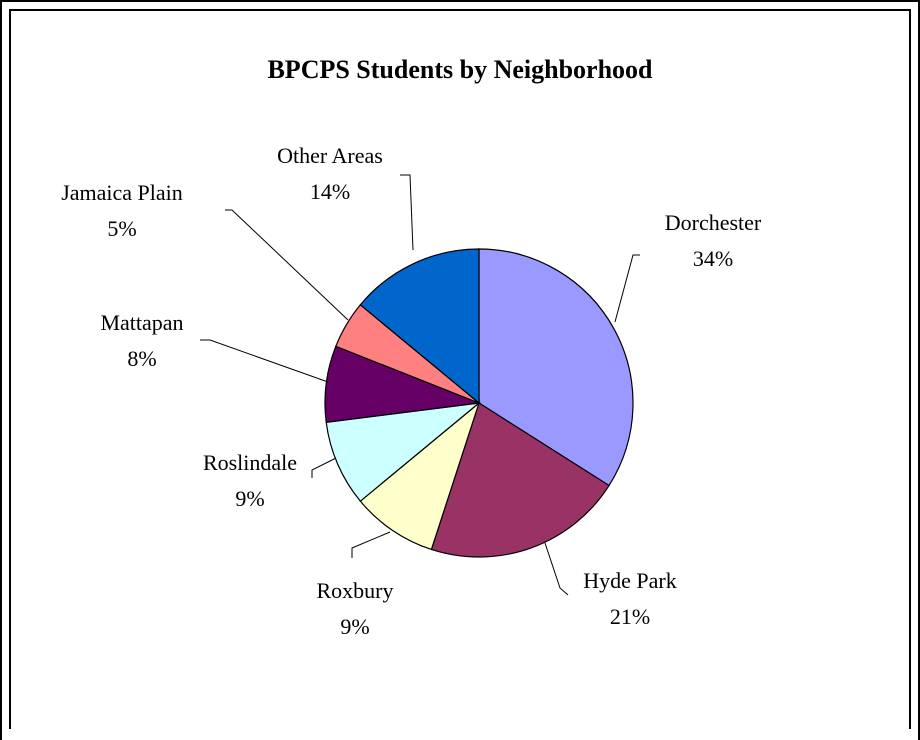 This screenshot has width=920, height=740. What do you see at coordinates (556, 569) in the screenshot?
I see `leader-line-hyde-park` at bounding box center [556, 569].